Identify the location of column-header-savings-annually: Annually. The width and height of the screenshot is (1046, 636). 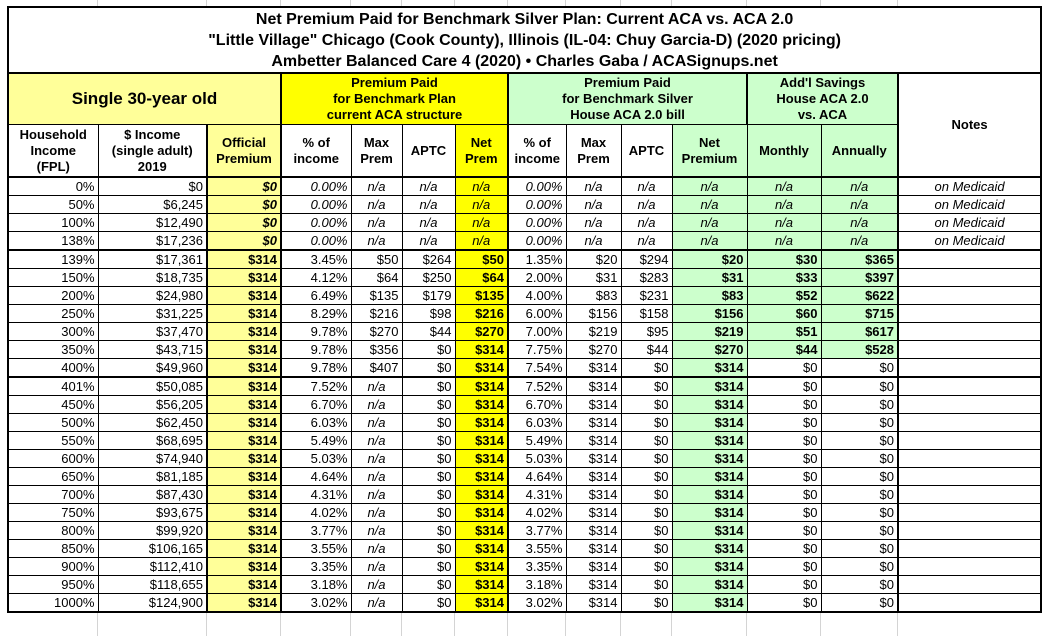
(859, 151).